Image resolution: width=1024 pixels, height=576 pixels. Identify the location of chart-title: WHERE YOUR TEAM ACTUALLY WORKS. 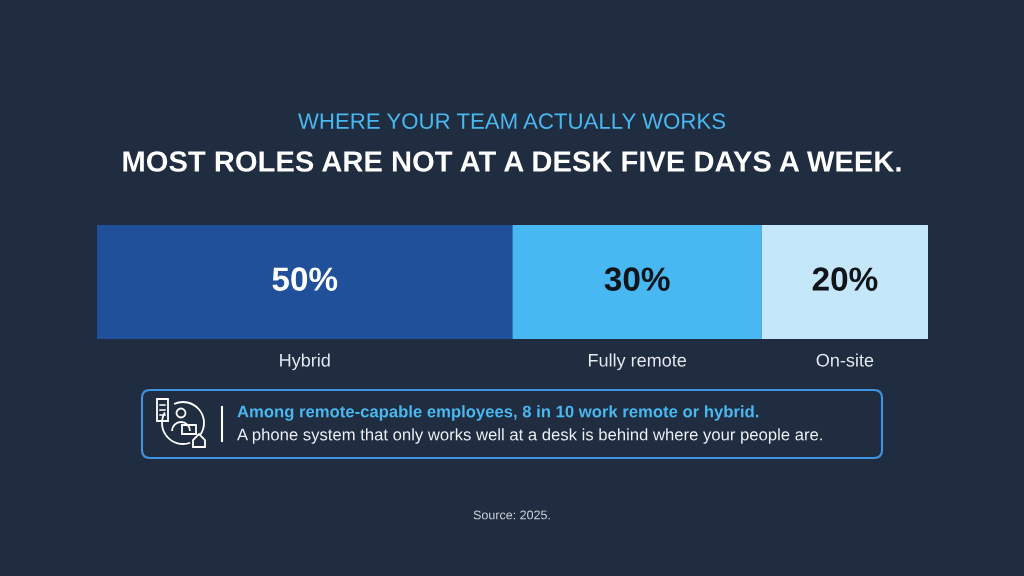
(512, 121).